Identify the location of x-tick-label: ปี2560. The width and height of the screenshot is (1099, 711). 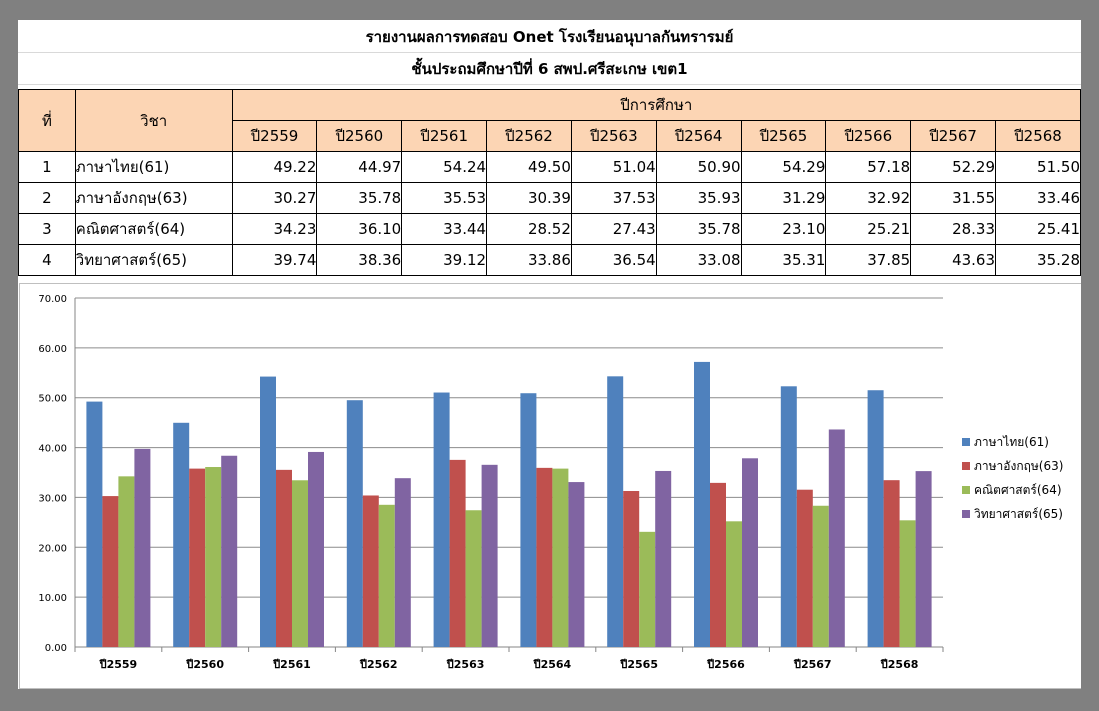
(204, 664).